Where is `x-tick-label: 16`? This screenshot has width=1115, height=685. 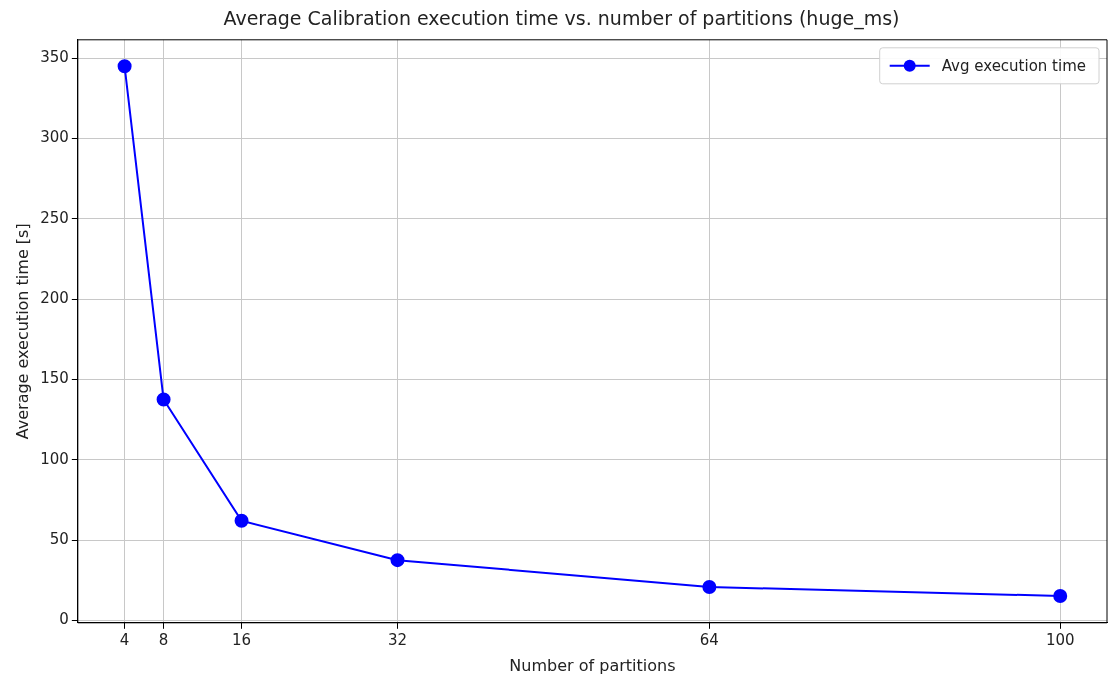 x-tick-label: 16 is located at coordinates (242, 639).